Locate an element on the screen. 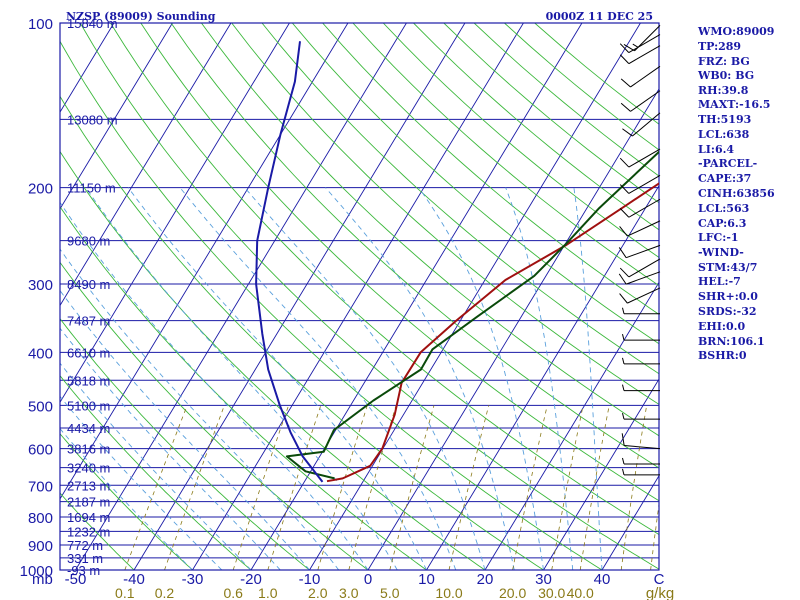  mixing-ratio-tick-label: 1.0 is located at coordinates (268, 592).